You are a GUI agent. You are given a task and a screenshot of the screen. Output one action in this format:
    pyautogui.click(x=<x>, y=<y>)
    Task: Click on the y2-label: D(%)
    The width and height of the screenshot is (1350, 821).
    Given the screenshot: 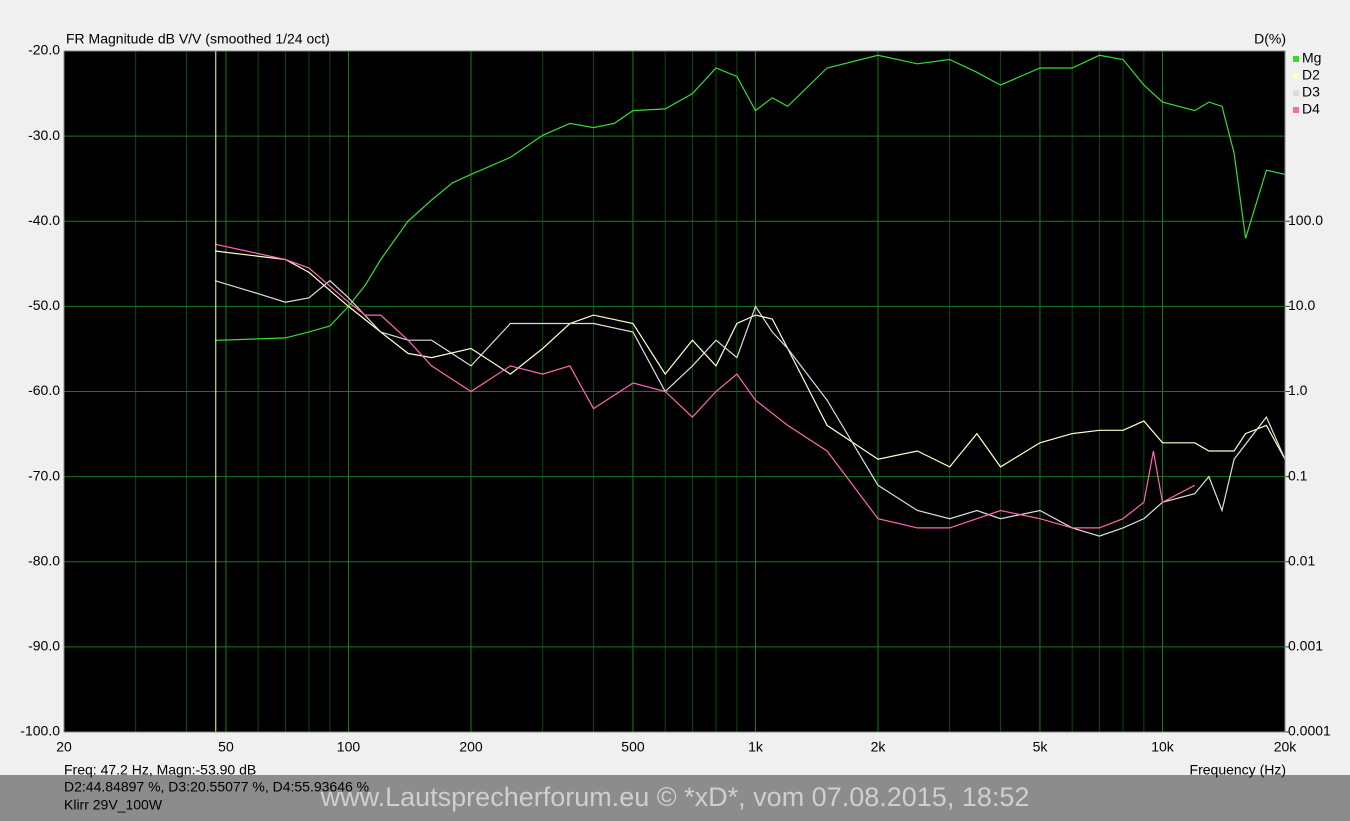 What is the action you would take?
    pyautogui.click(x=1270, y=39)
    